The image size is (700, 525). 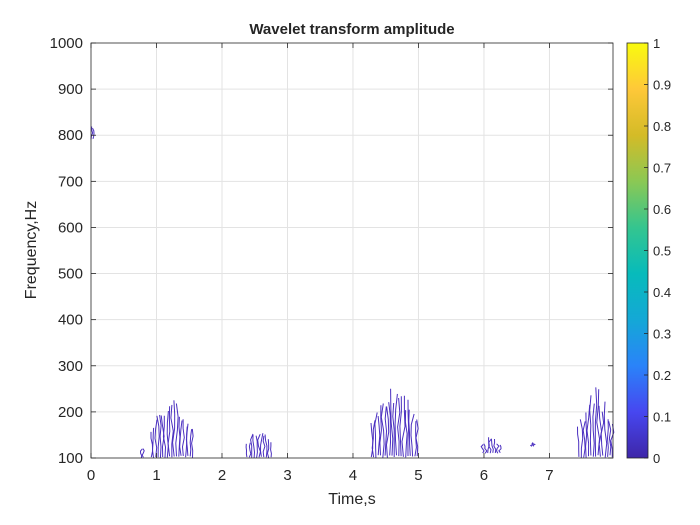 I want to click on x-tick-label: 6, so click(x=484, y=475).